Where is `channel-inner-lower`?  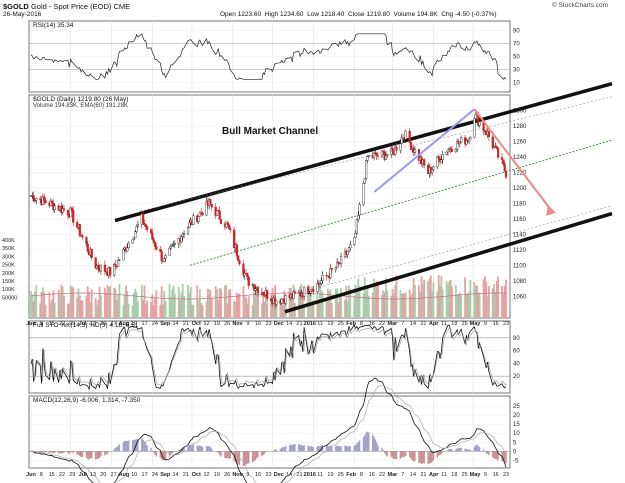
channel-inner-lower is located at coordinates (456, 249).